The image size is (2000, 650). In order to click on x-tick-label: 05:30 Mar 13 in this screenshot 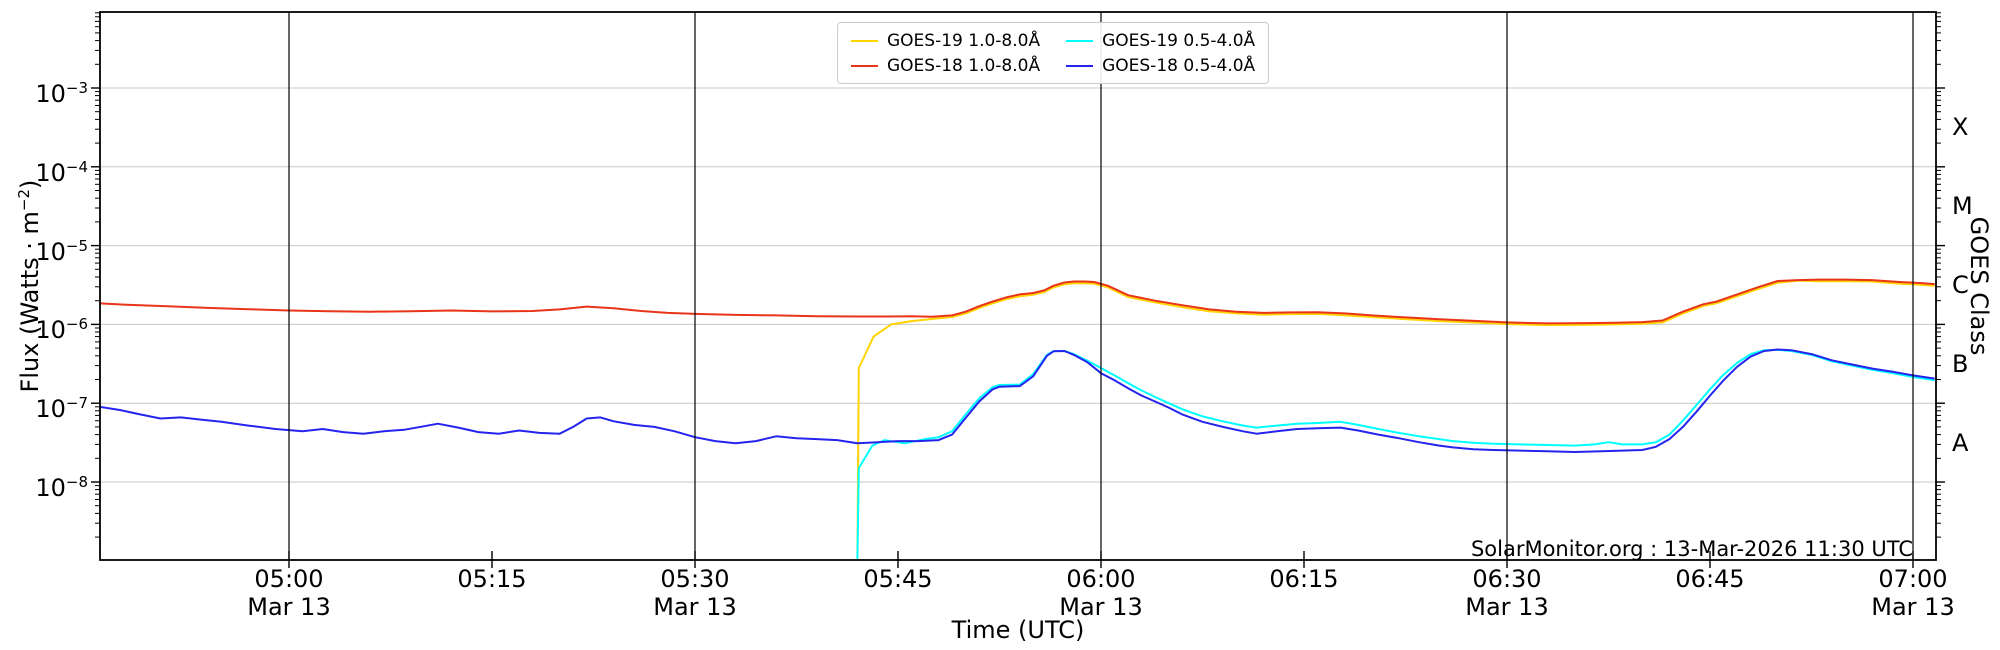, I will do `click(695, 593)`.